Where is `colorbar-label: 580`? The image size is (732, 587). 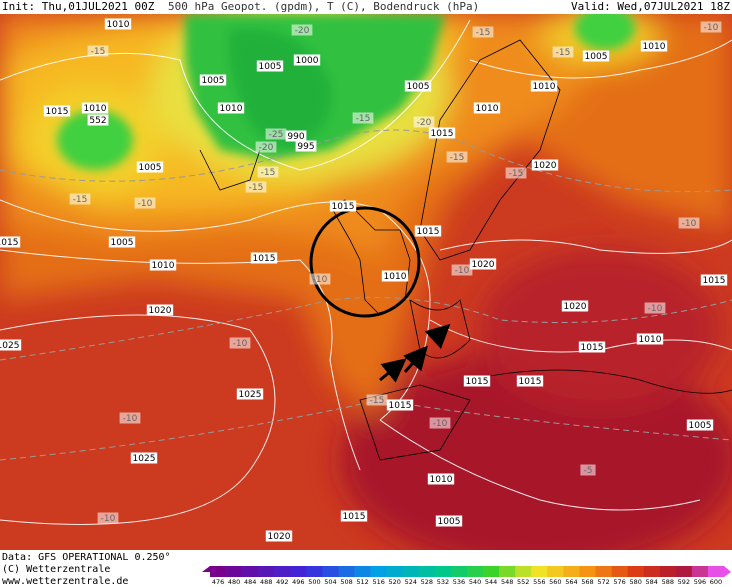
colorbar-label: 580 is located at coordinates (635, 582).